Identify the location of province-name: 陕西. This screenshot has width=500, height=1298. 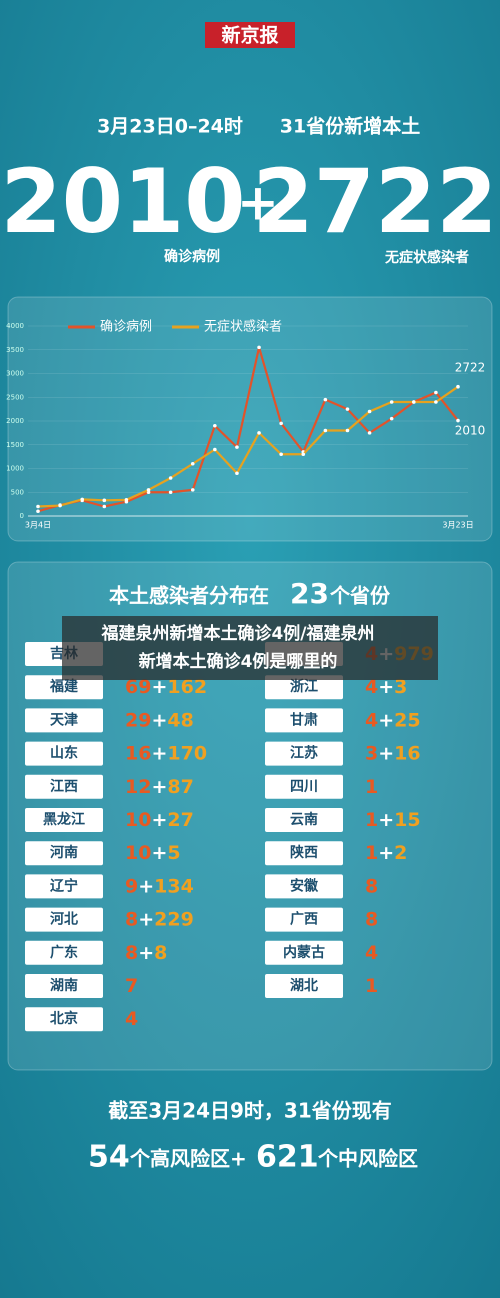
(304, 852).